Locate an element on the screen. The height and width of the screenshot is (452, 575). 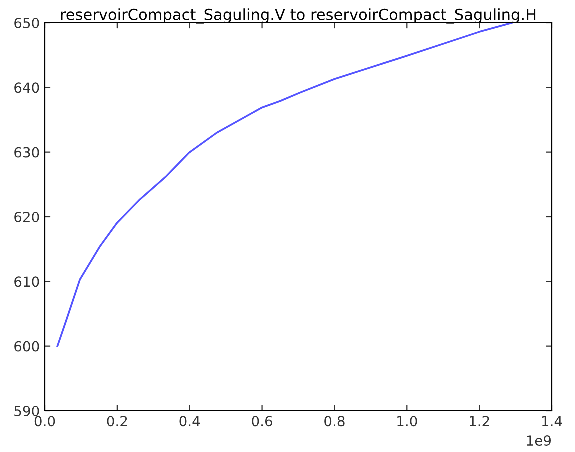
text: 1e9 is located at coordinates (539, 441).